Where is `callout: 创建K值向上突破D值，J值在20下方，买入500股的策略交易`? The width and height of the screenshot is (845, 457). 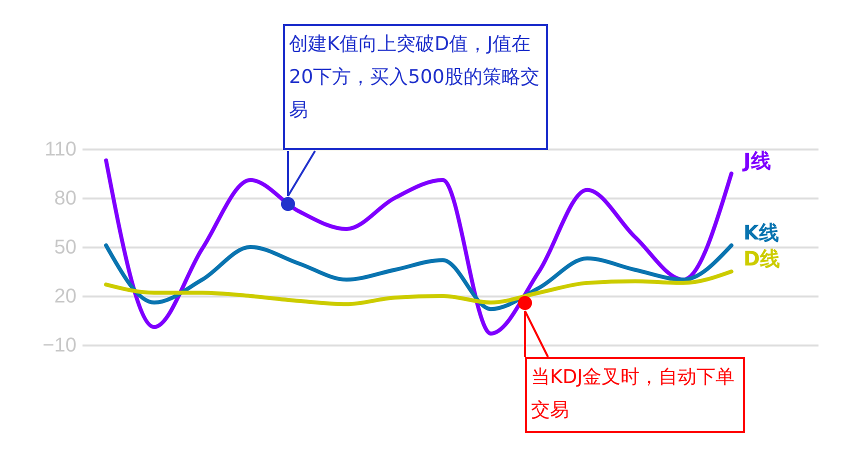 callout: 创建K值向上突破D值，J值在20下方，买入500股的策略交易 is located at coordinates (414, 118).